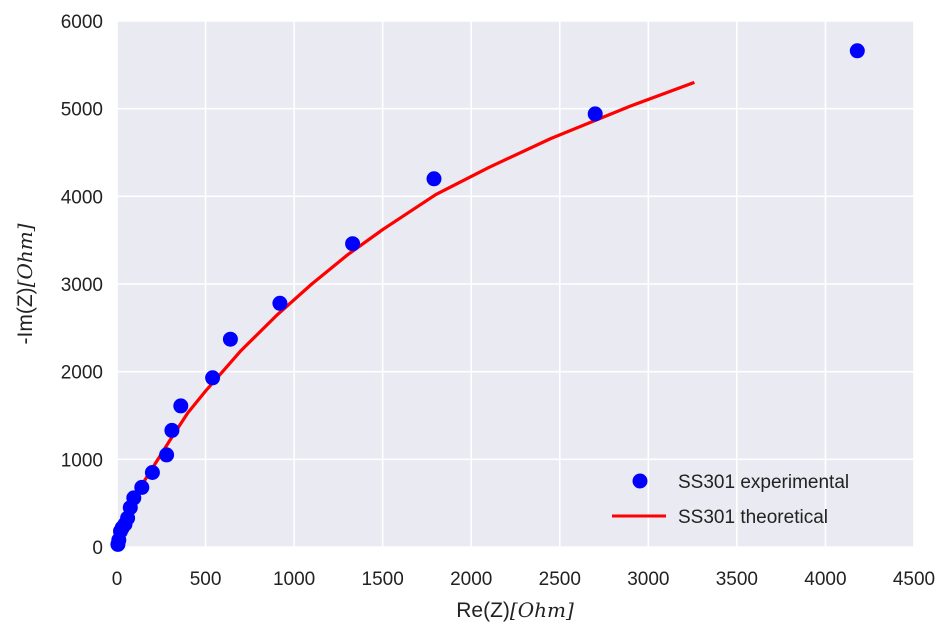  What do you see at coordinates (560, 579) in the screenshot?
I see `x-tick-label: 2500` at bounding box center [560, 579].